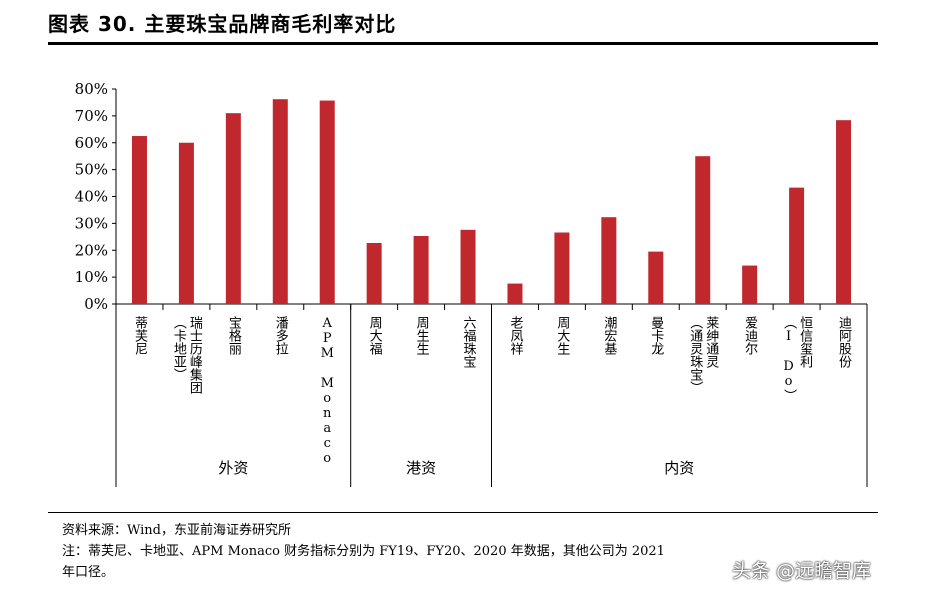 The width and height of the screenshot is (926, 595). What do you see at coordinates (844, 342) in the screenshot?
I see `category-label-15: 迪阿股份` at bounding box center [844, 342].